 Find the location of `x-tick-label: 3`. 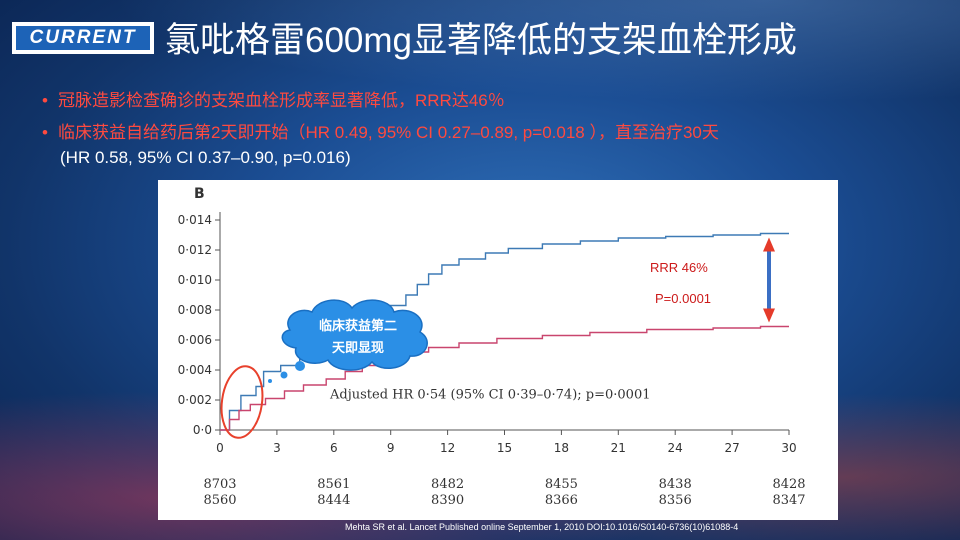

x-tick-label: 3 is located at coordinates (277, 448).